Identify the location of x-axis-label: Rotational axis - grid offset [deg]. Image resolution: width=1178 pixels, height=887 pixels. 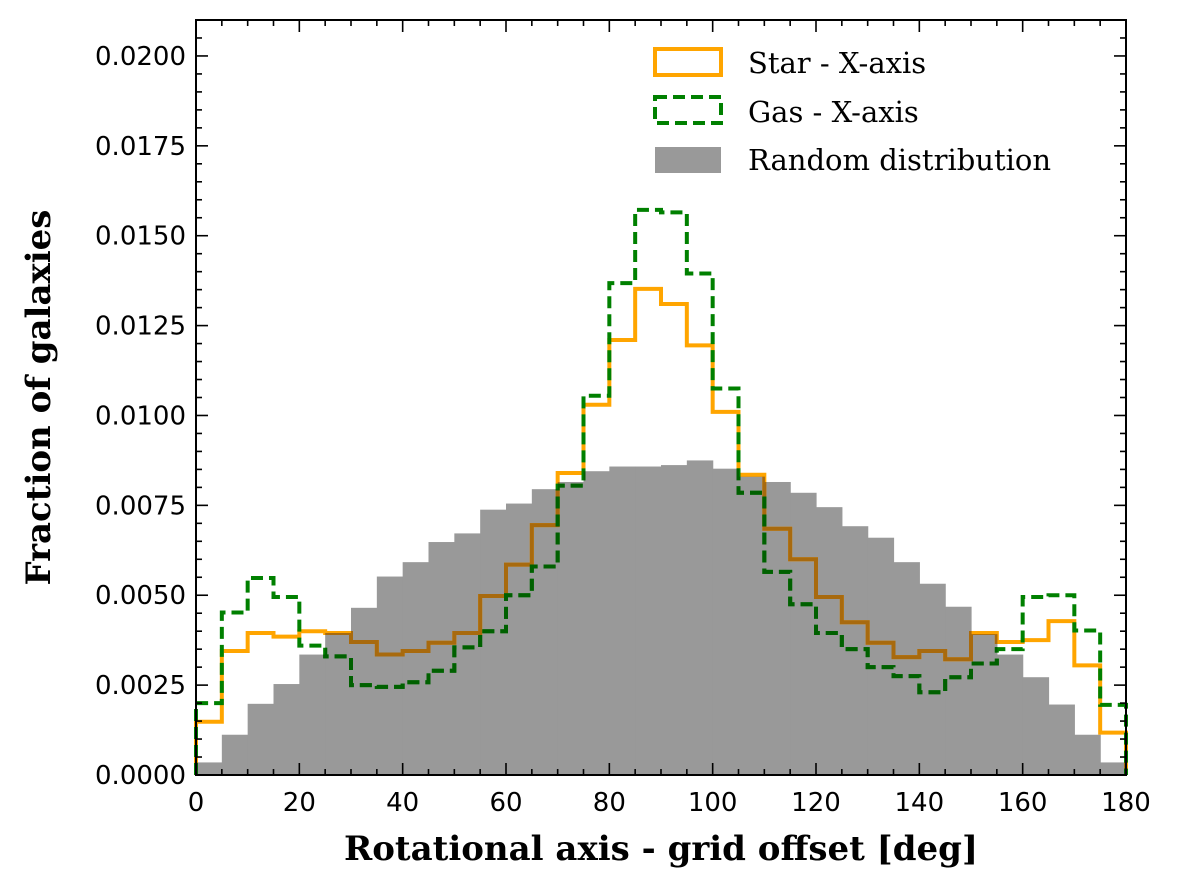
(661, 849).